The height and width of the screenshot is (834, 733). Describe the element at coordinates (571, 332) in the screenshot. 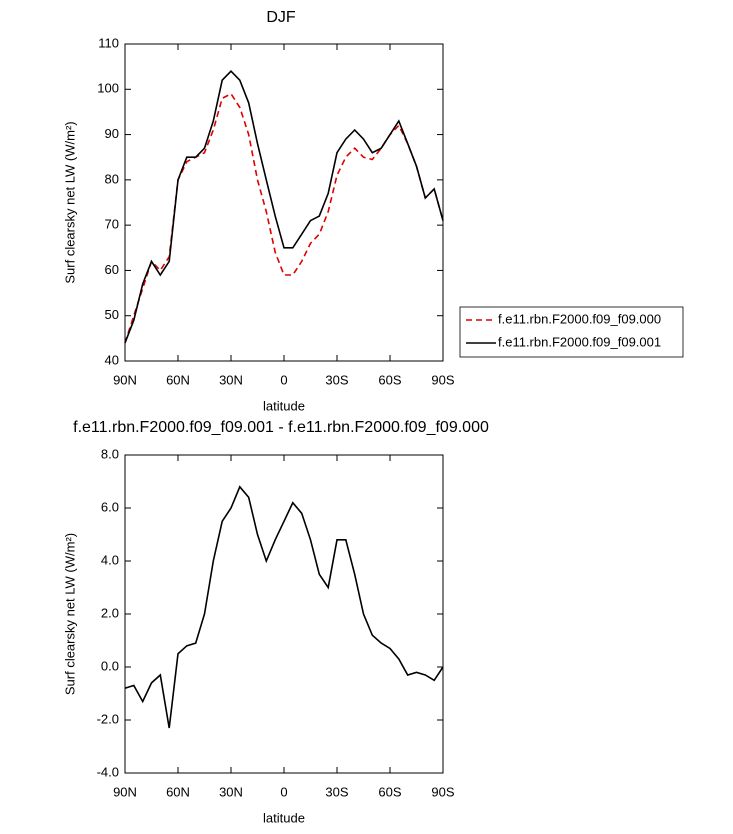

I see `legend-box` at that location.